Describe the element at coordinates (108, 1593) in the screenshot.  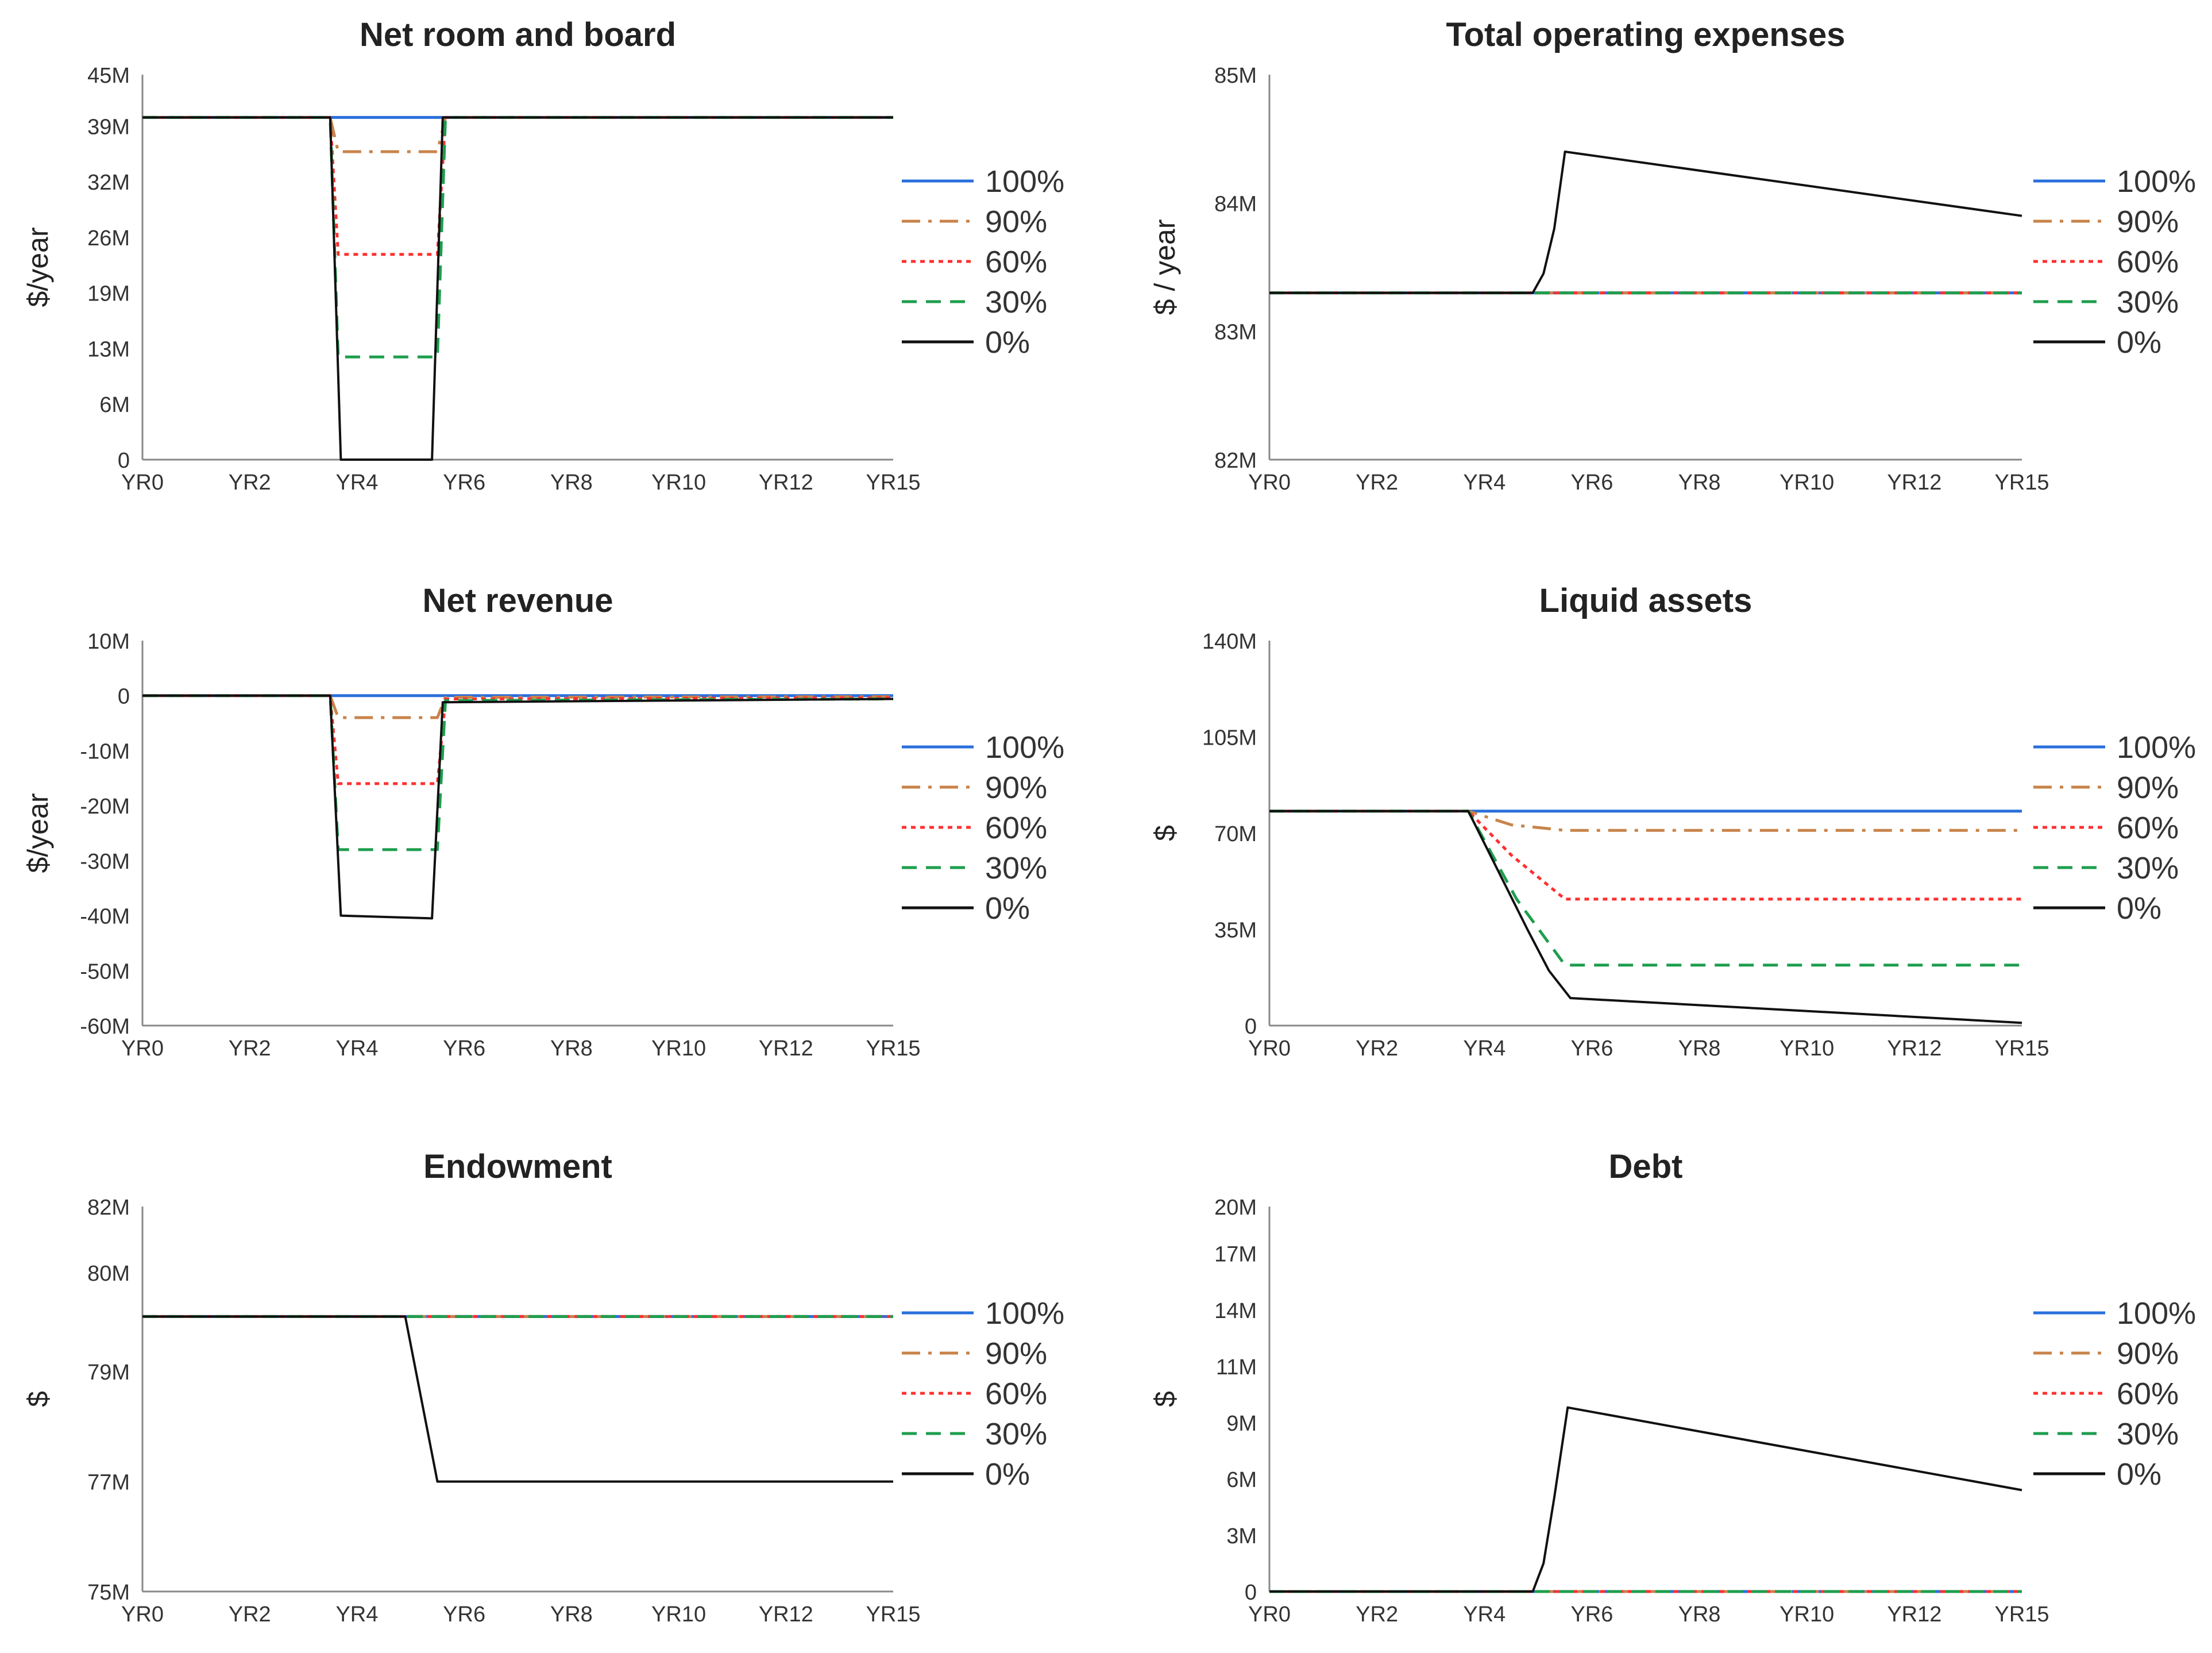
I see `y-tick-label: 75M` at that location.